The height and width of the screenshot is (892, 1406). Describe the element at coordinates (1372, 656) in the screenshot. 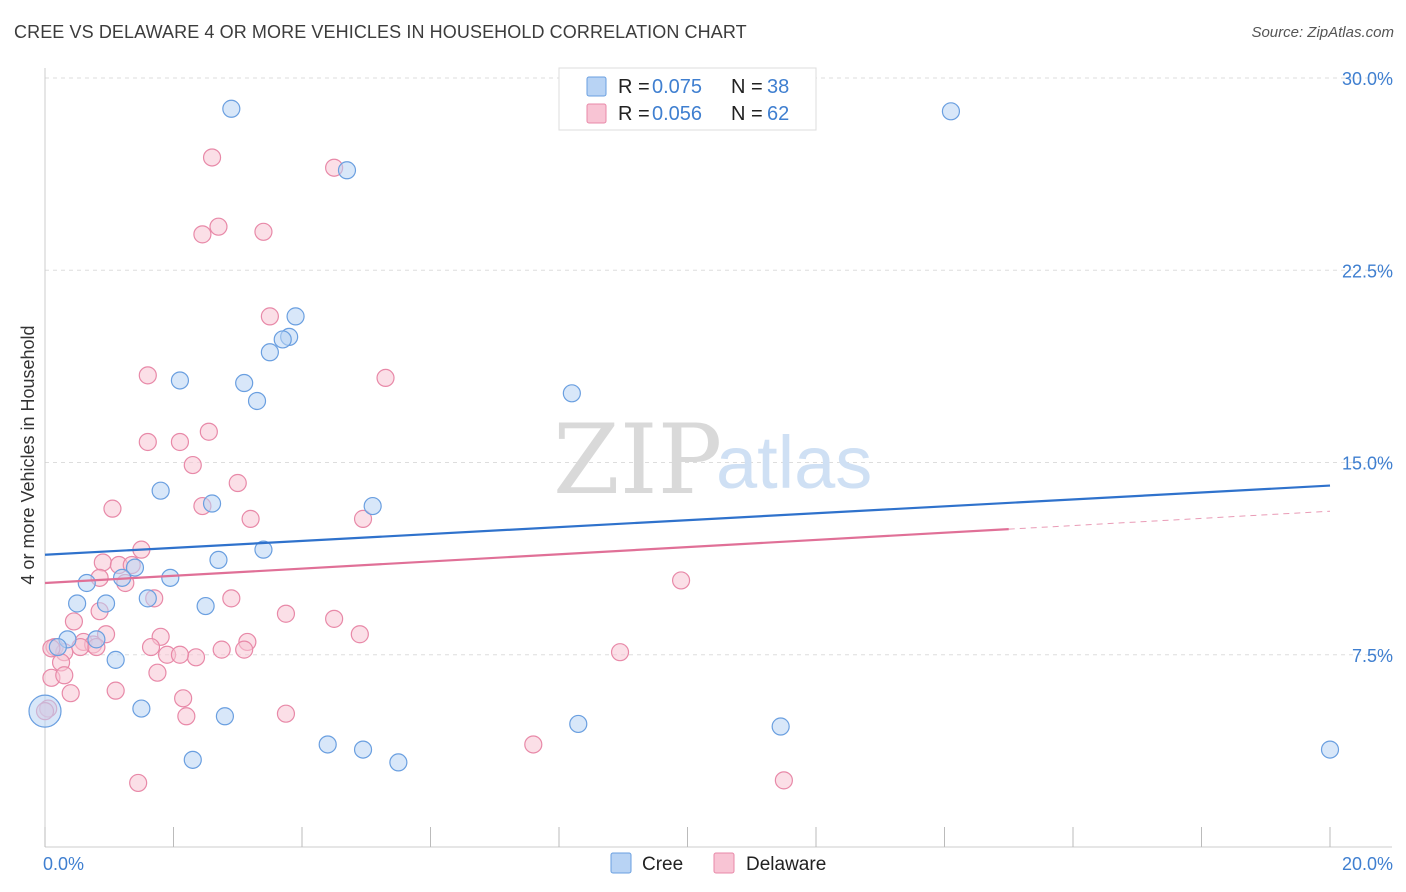

I see `y-tick-label: 7.5%` at that location.